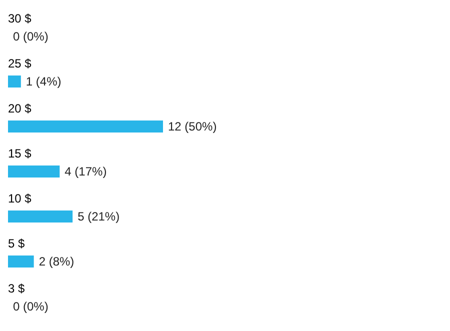 The height and width of the screenshot is (331, 450). What do you see at coordinates (20, 63) in the screenshot?
I see `y-tick-label: 25 $` at bounding box center [20, 63].